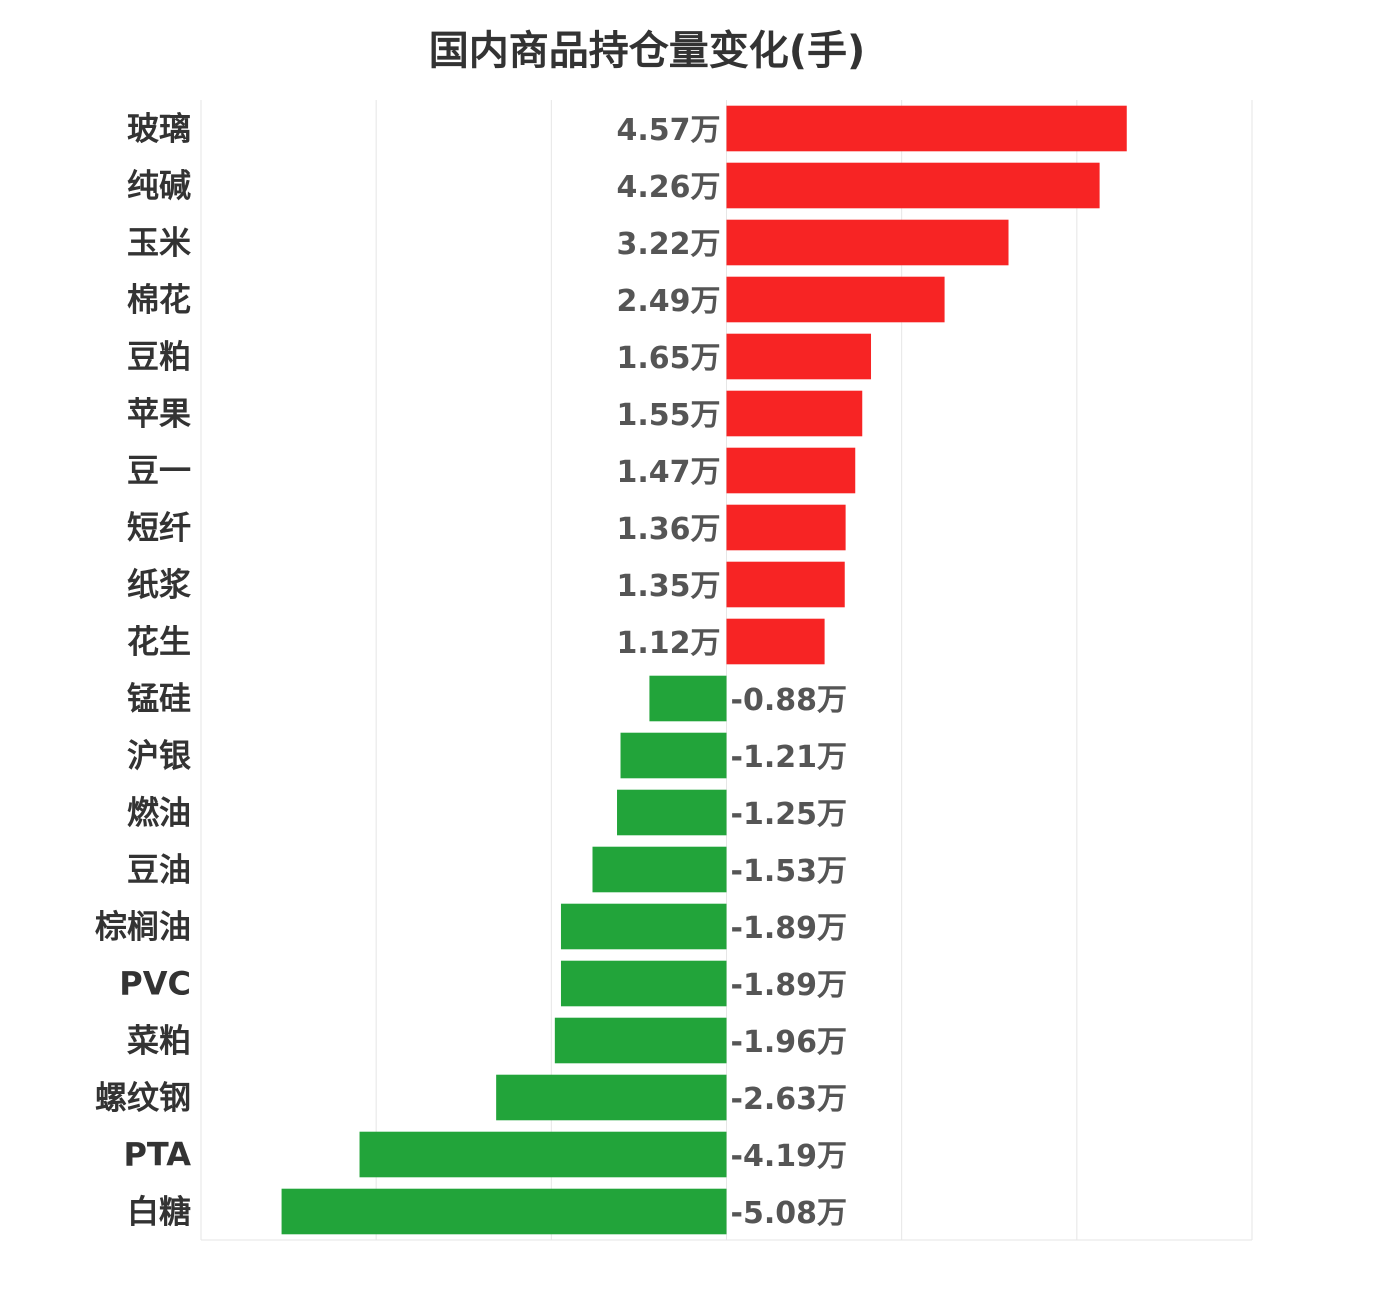  Describe the element at coordinates (668, 244) in the screenshot. I see `value-label: 3.22万` at that location.